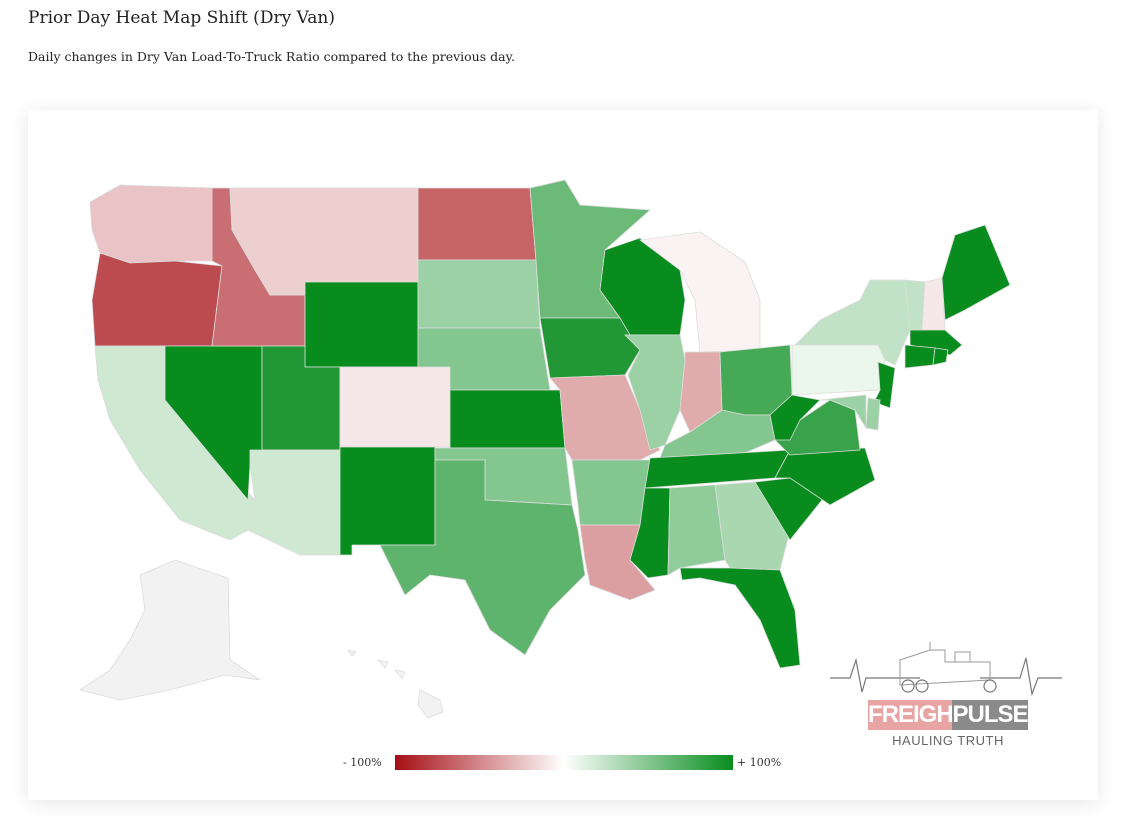  Describe the element at coordinates (387, 501) in the screenshot. I see `state-nm` at that location.